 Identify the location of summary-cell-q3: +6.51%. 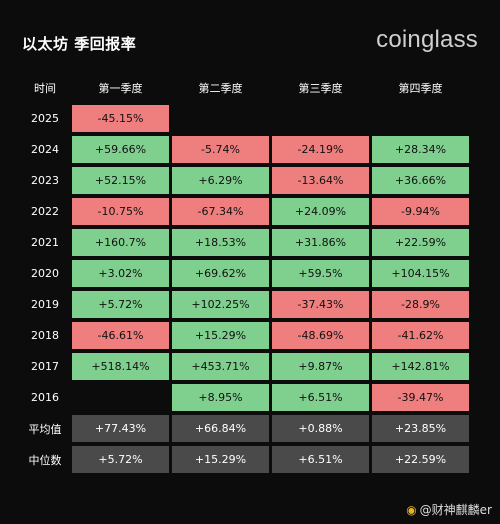
(320, 459).